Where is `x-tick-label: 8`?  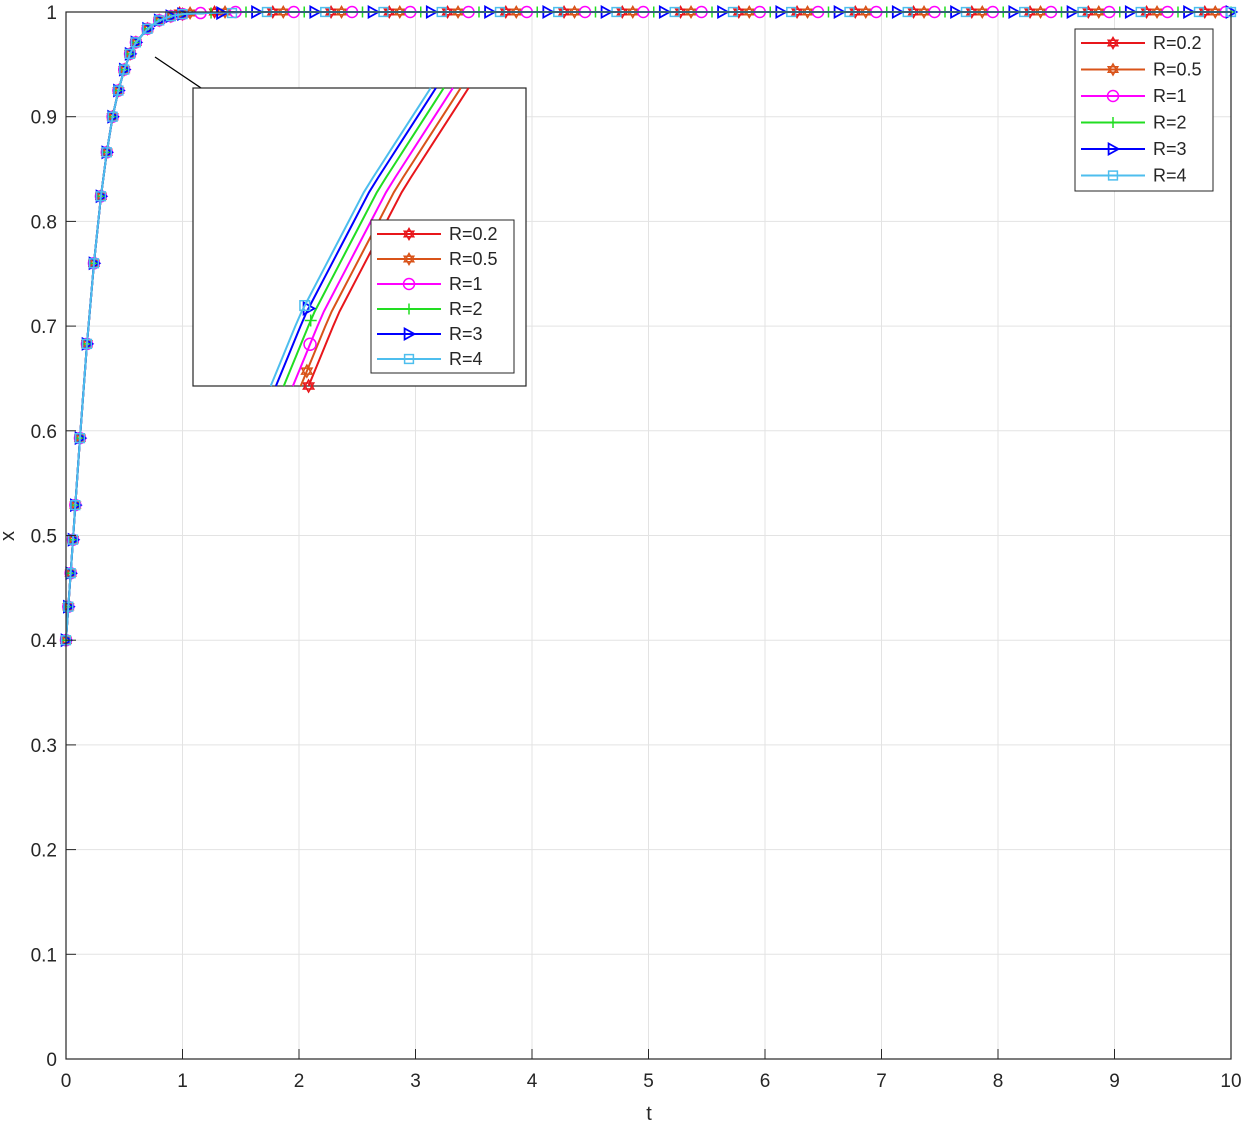 x-tick-label: 8 is located at coordinates (998, 1081).